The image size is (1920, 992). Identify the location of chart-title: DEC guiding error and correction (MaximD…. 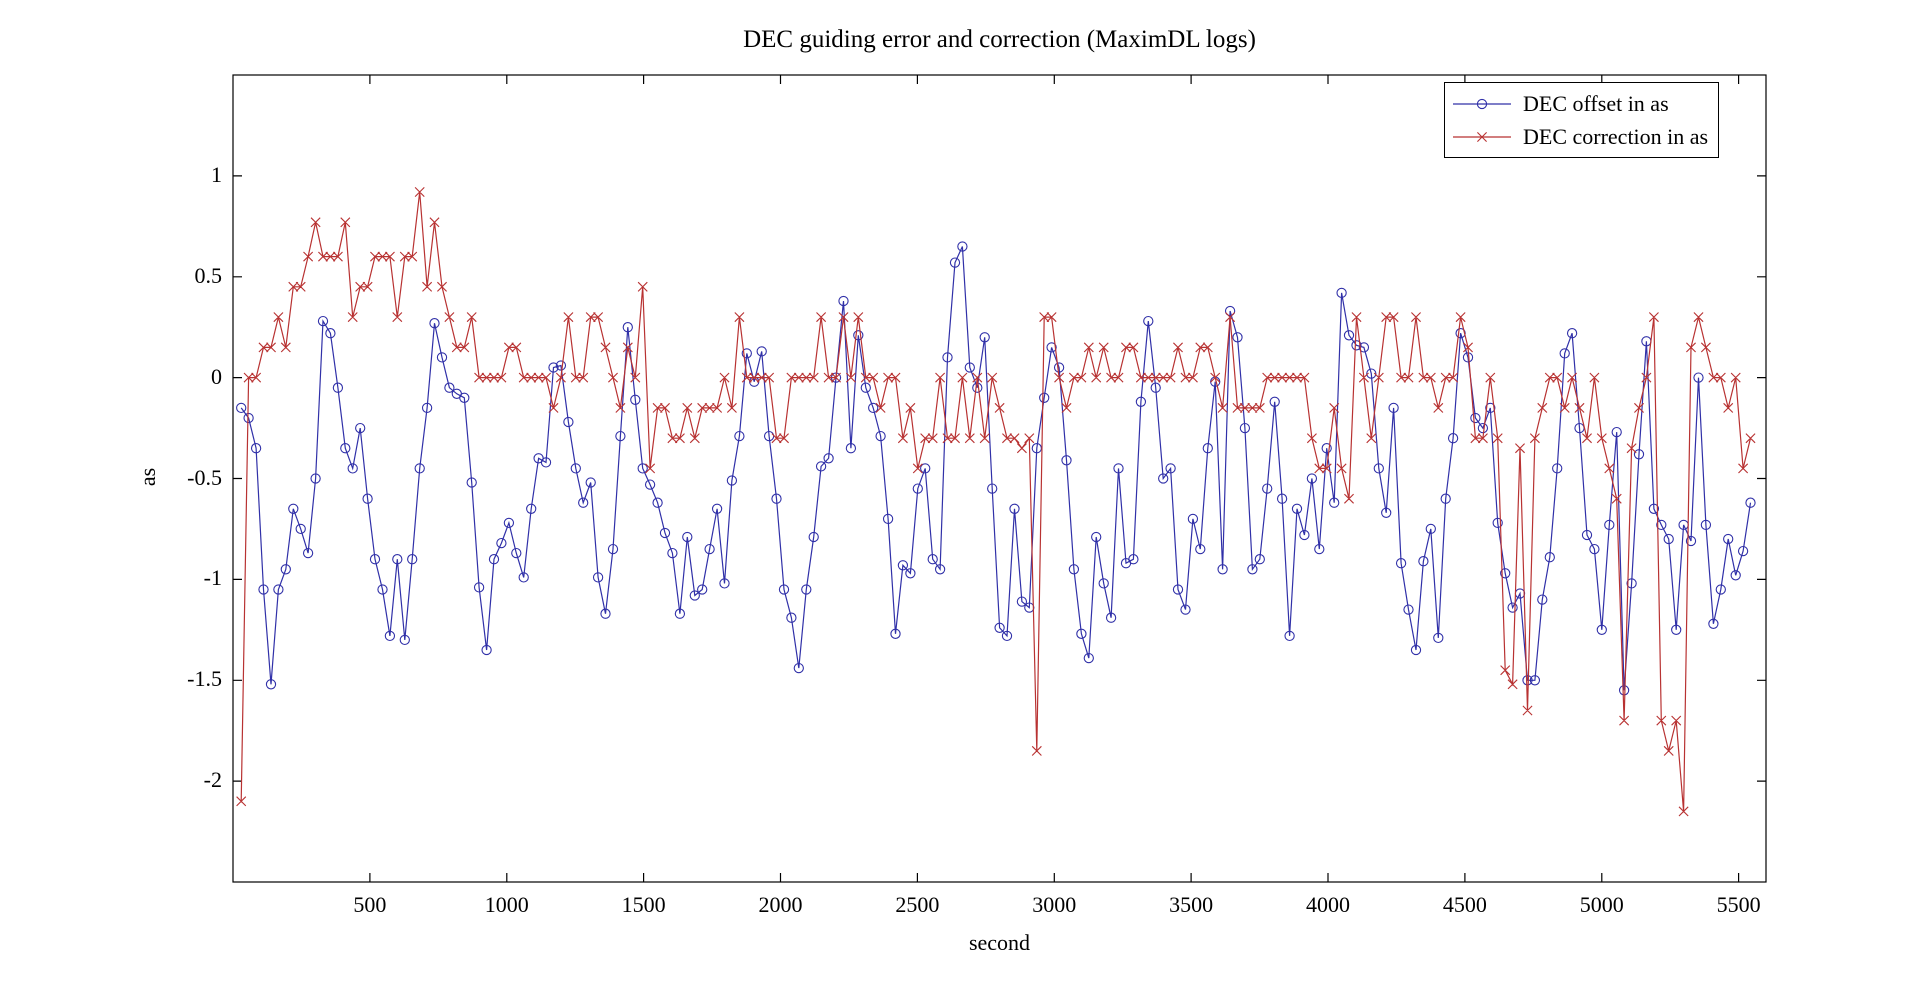
(999, 39).